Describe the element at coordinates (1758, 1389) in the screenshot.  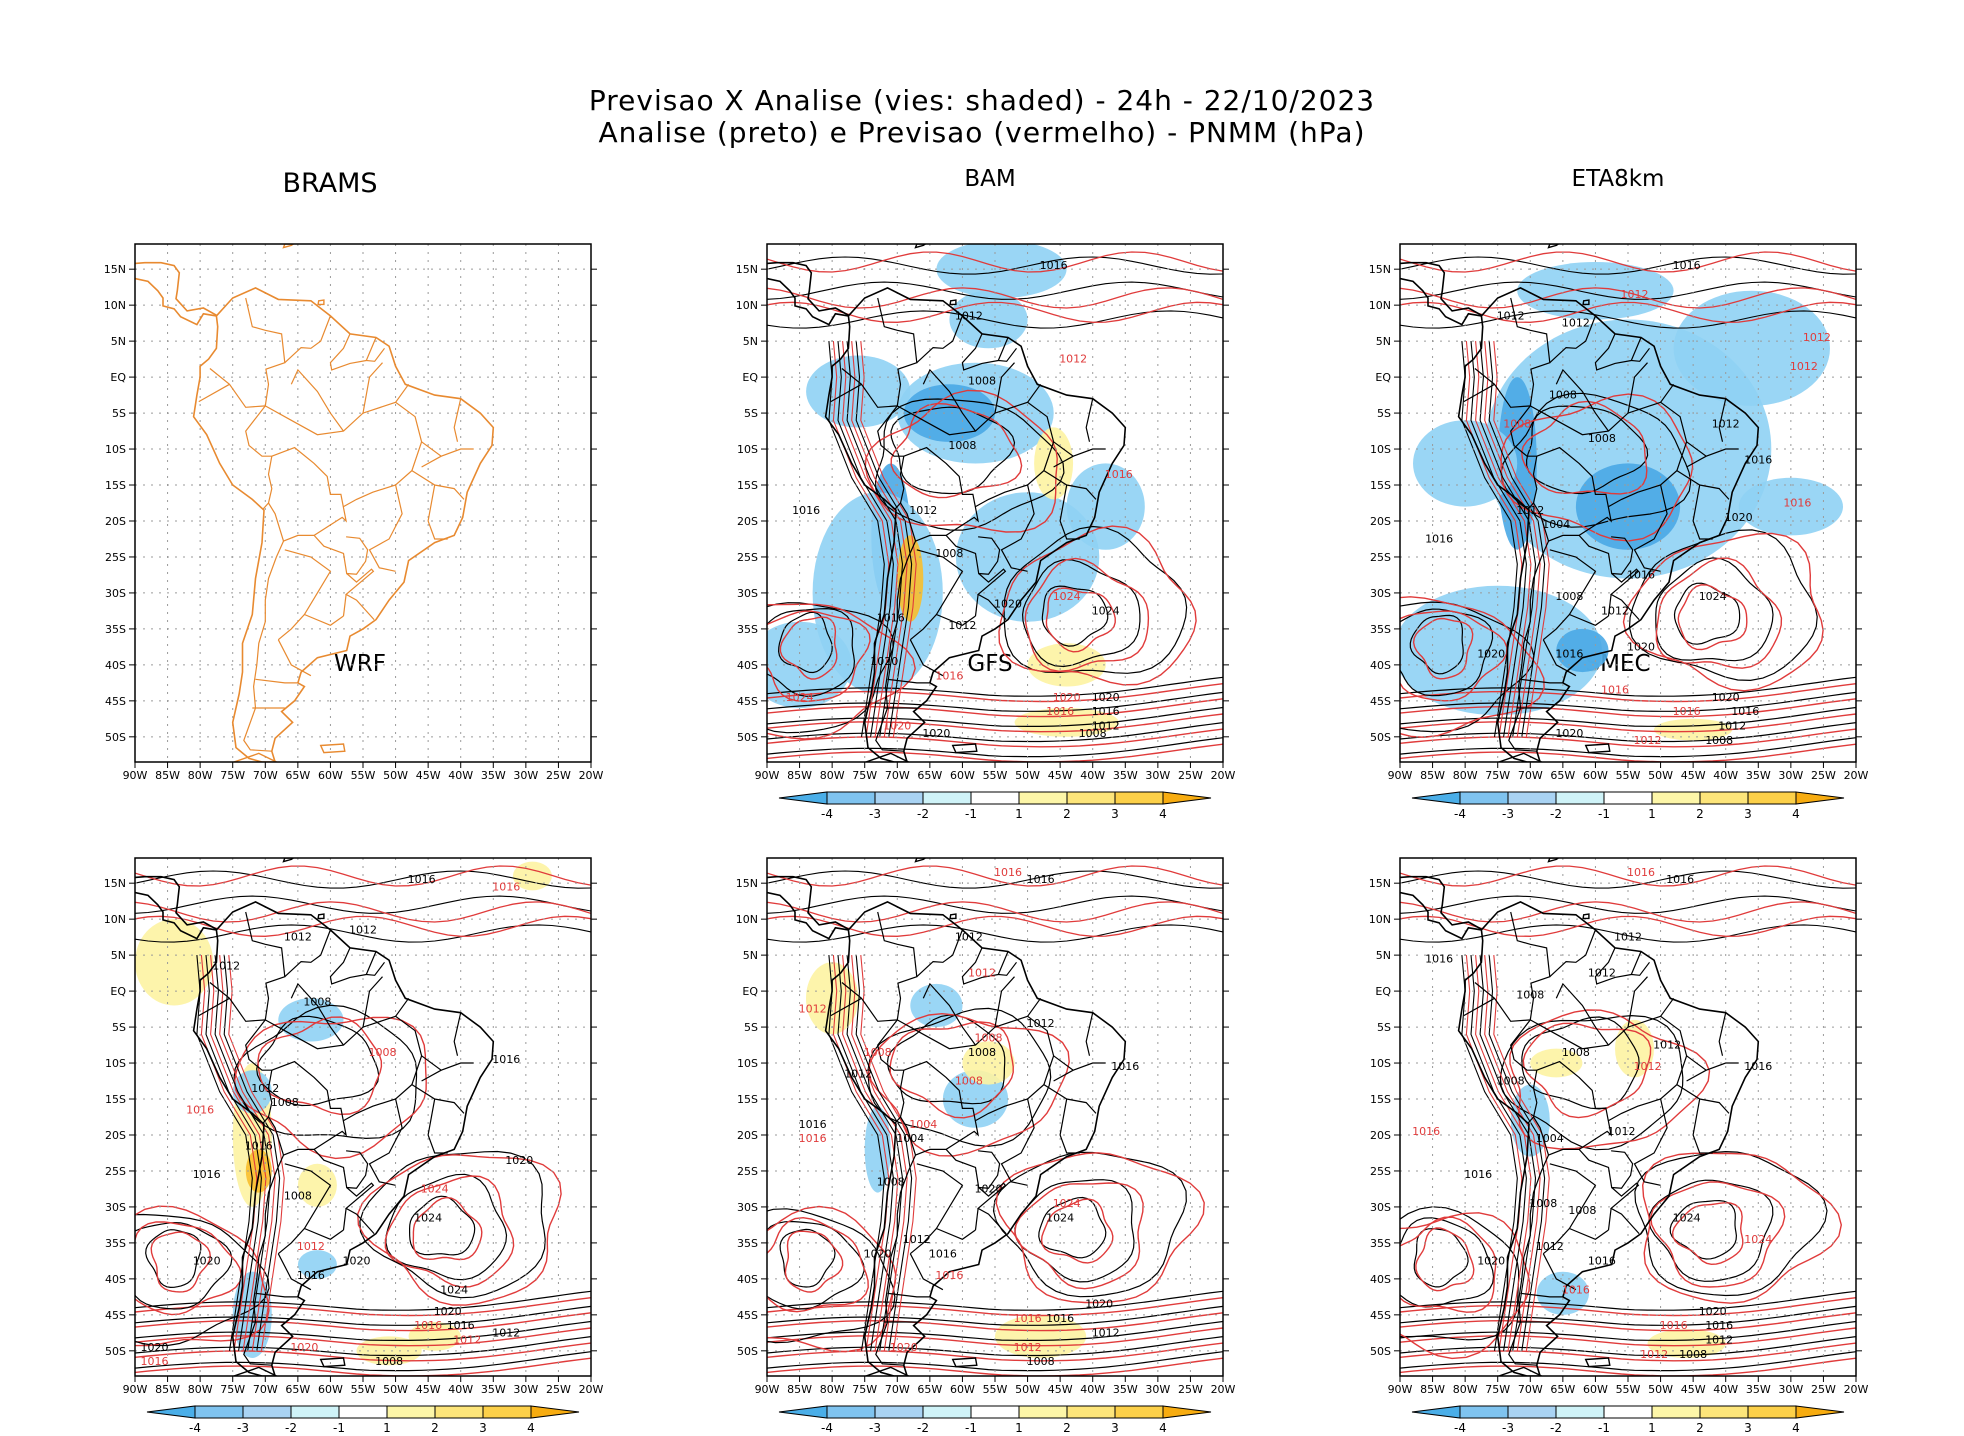
I see `lon-label: 35W` at that location.